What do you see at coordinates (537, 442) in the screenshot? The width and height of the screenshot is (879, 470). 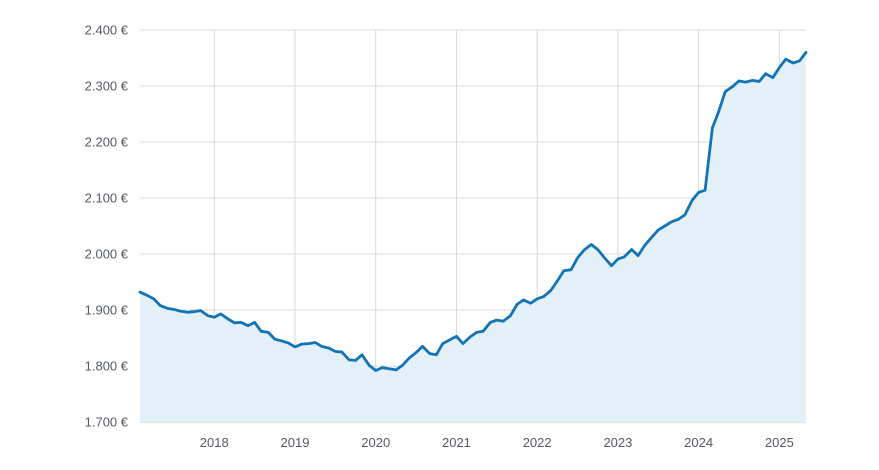 I see `x-tick-label: 2022` at bounding box center [537, 442].